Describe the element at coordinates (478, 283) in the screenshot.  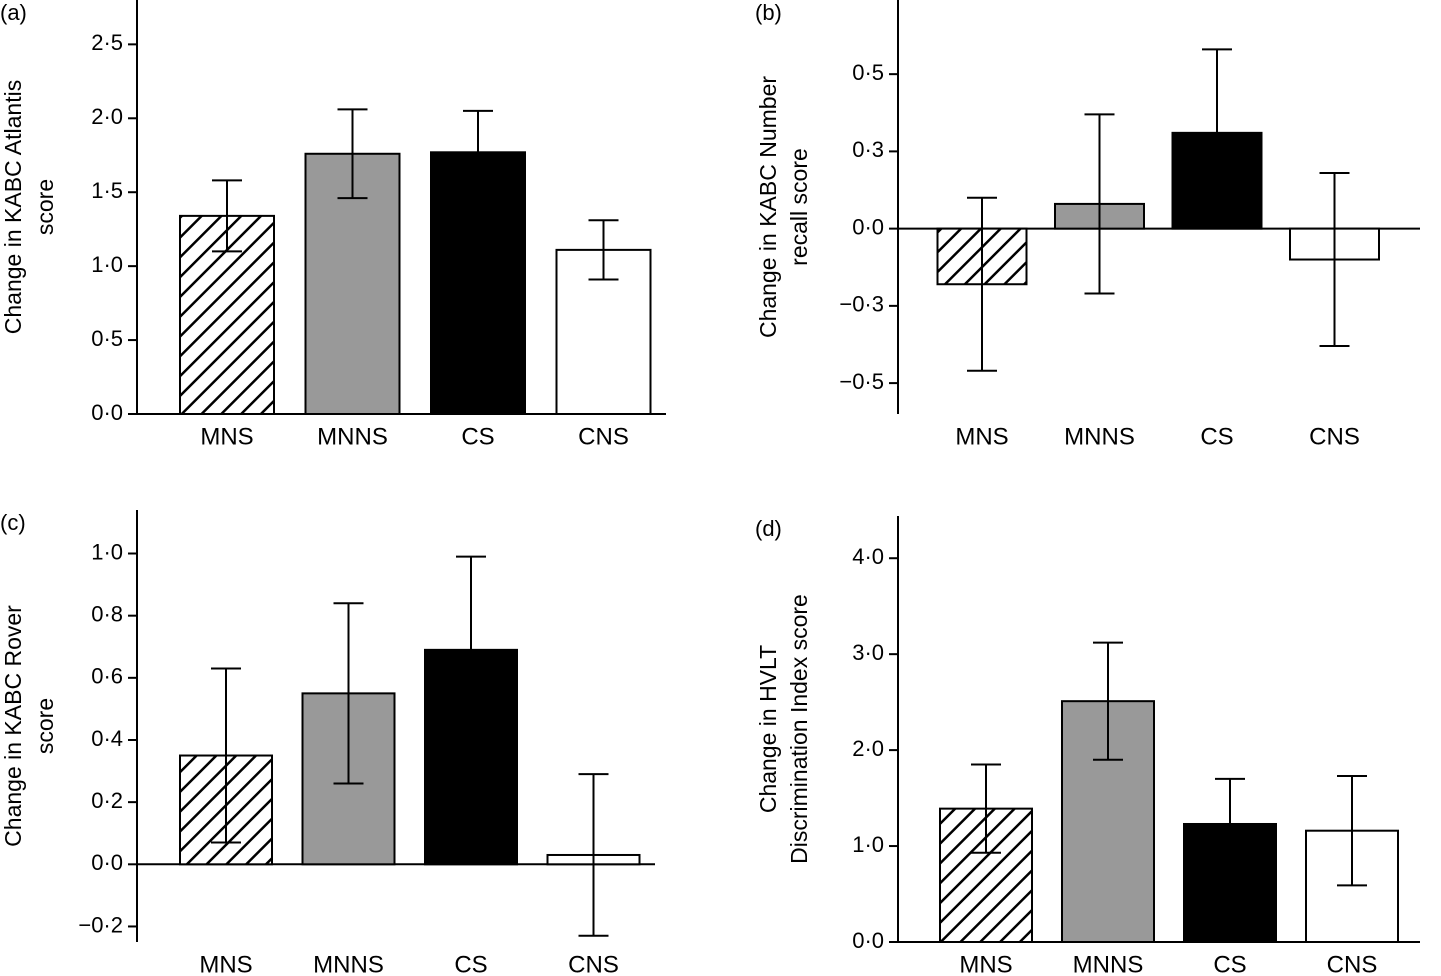
I see `bar` at that location.